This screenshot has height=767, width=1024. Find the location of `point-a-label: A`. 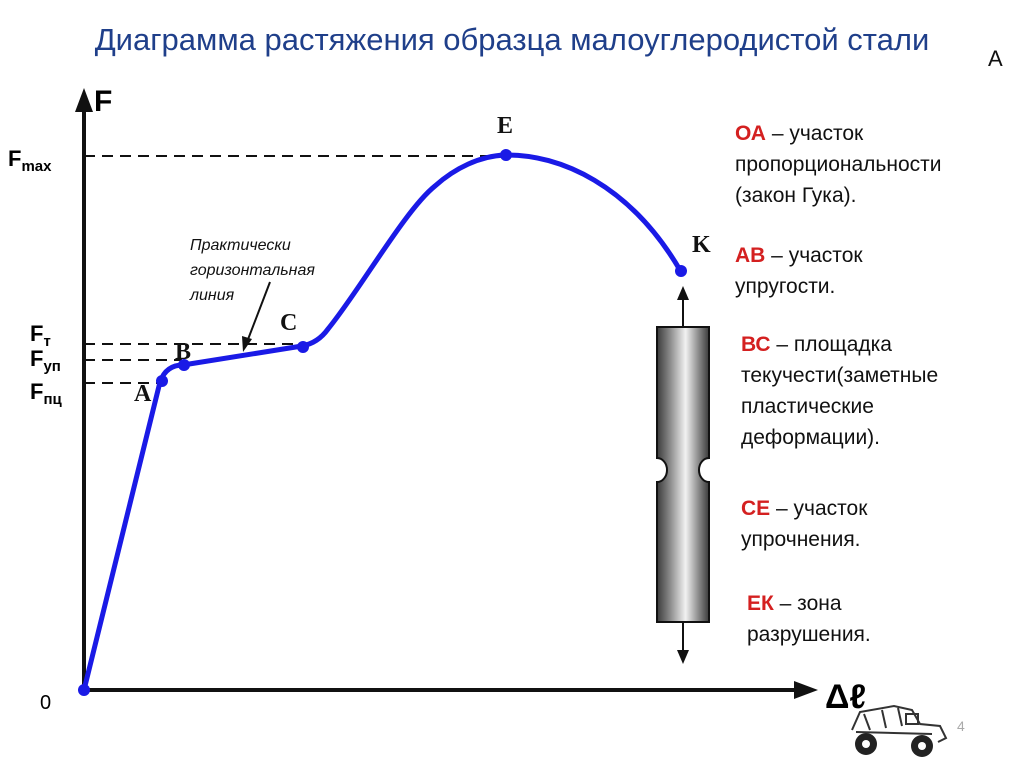

point-a-label: A is located at coordinates (143, 394).